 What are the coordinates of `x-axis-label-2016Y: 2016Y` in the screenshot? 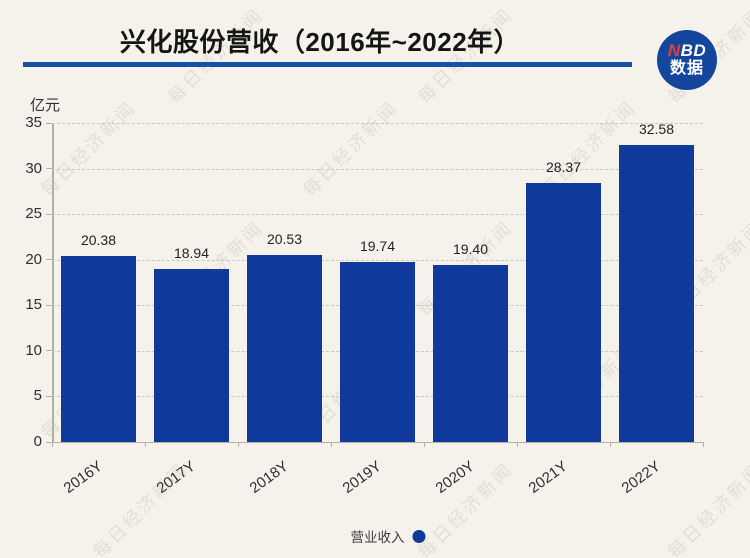 It's located at (83, 477).